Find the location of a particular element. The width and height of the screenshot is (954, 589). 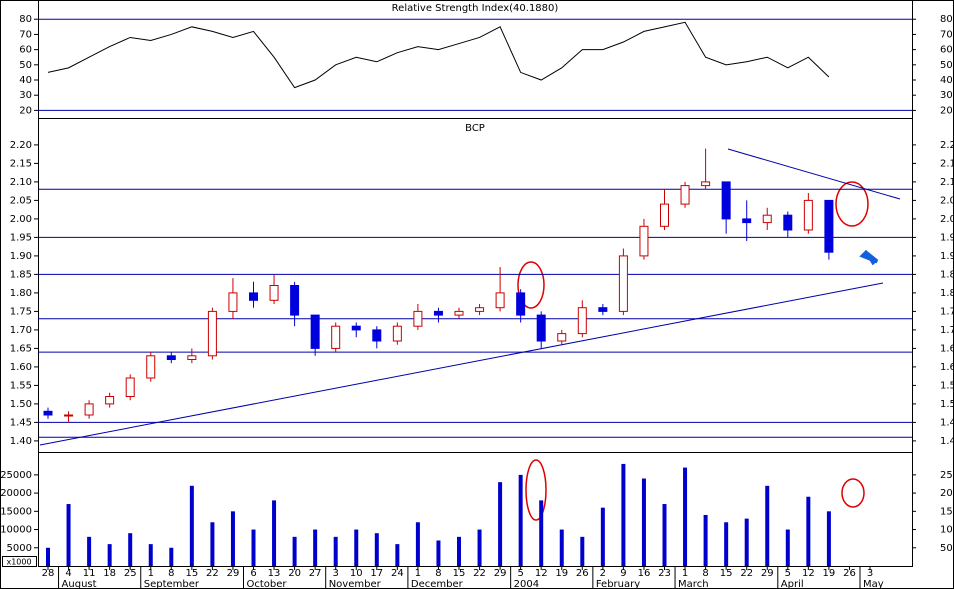

x-tick-label: 9 is located at coordinates (623, 573).